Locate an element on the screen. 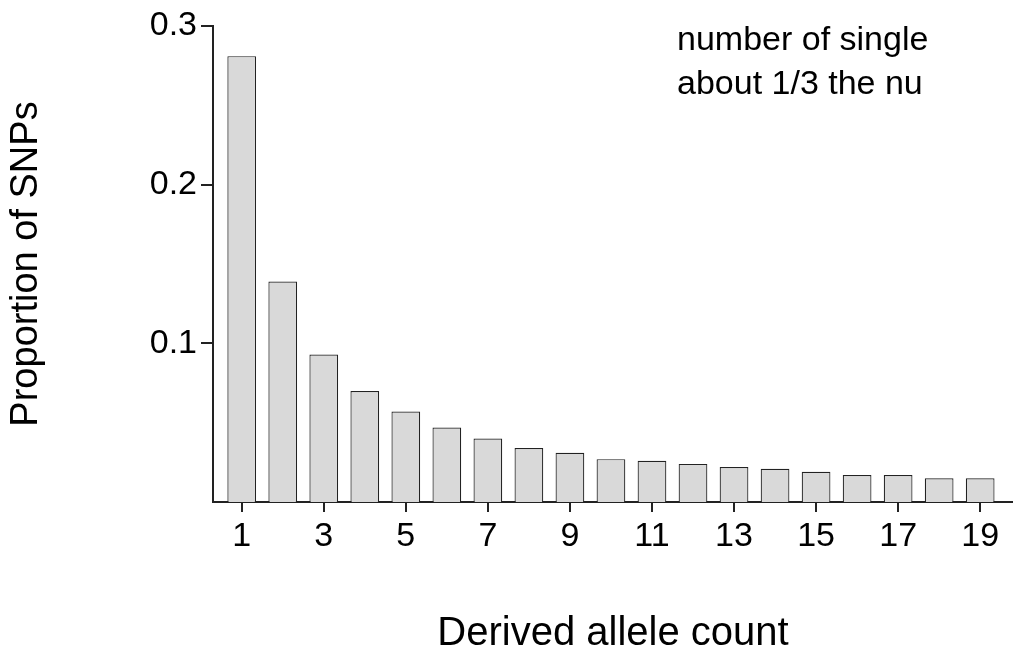  x-tick-label: 19 is located at coordinates (980, 533).